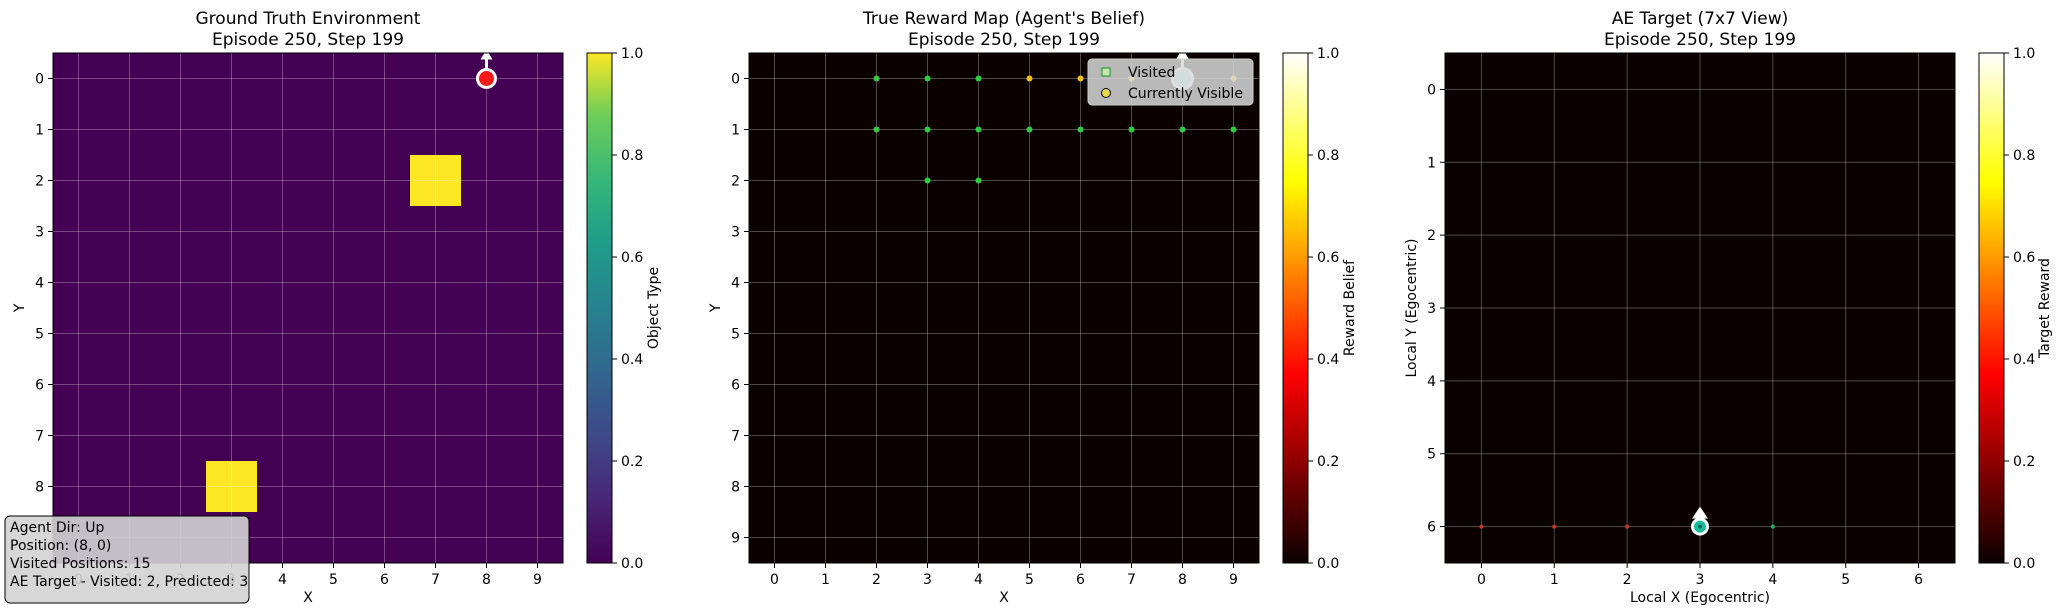 The height and width of the screenshot is (614, 2061). What do you see at coordinates (1431, 382) in the screenshot?
I see `y-tick-label: 4` at bounding box center [1431, 382].